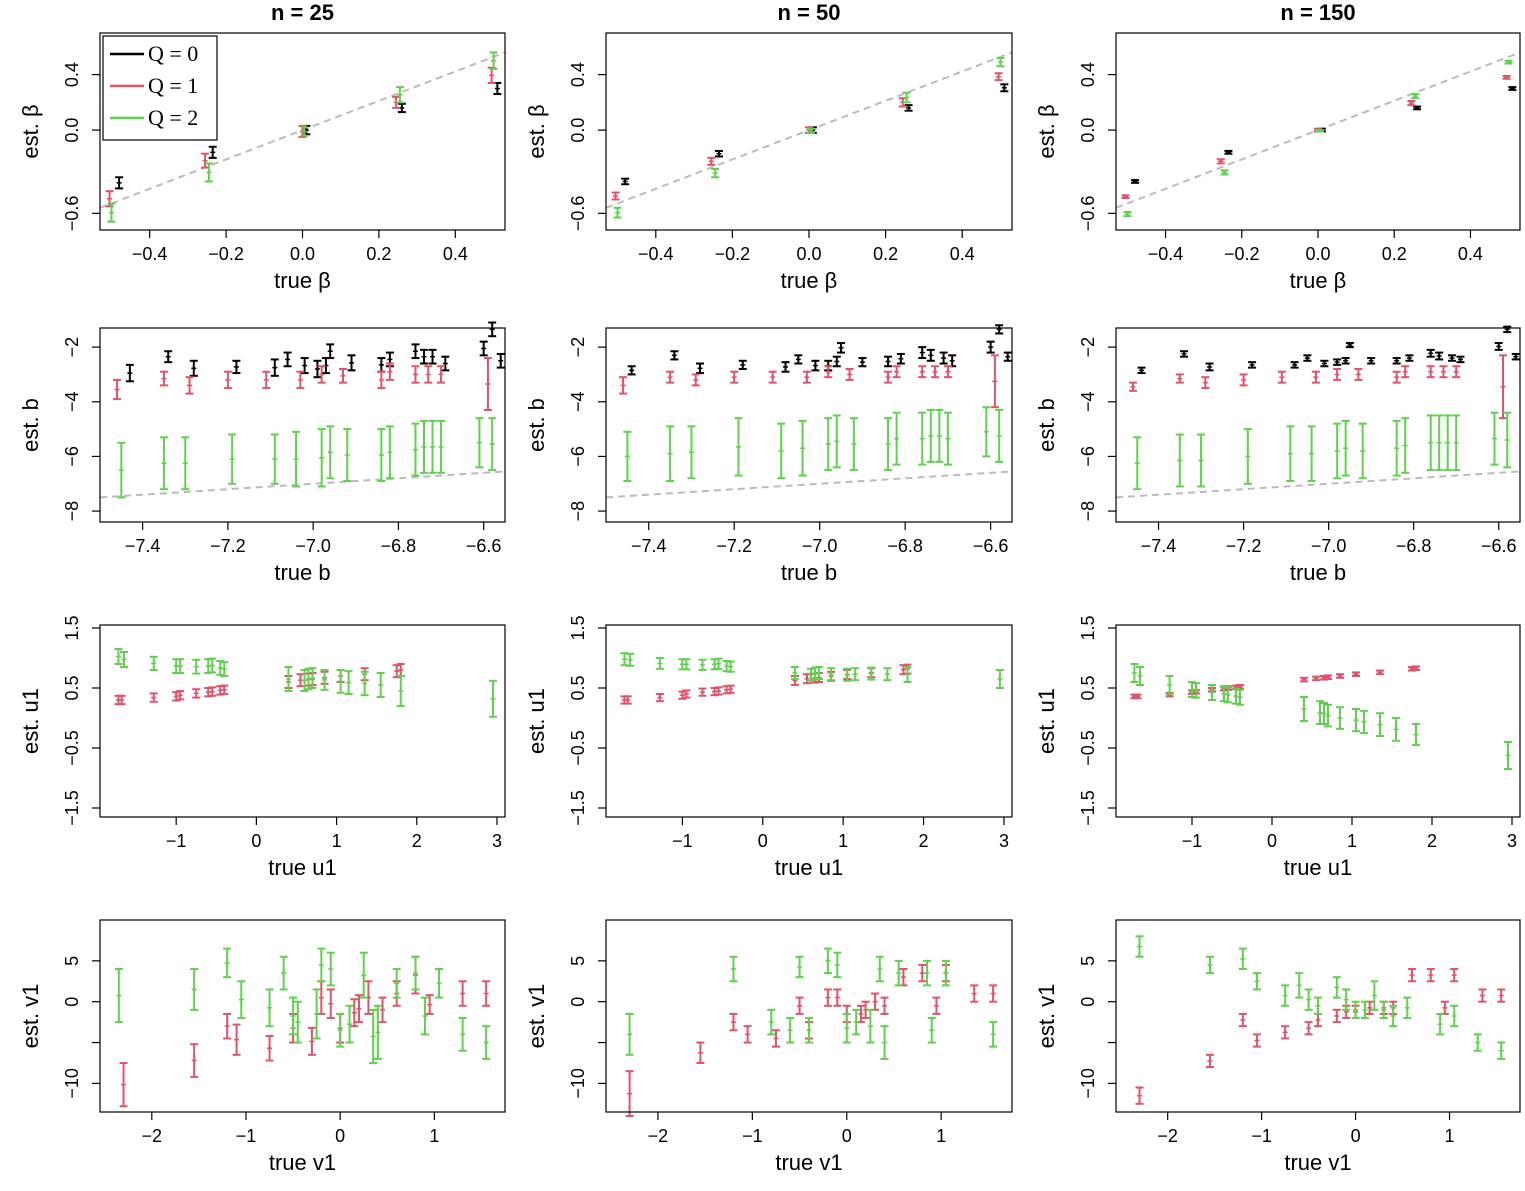 The height and width of the screenshot is (1191, 1525). I want to click on y-tick-label: −2, so click(1088, 347).